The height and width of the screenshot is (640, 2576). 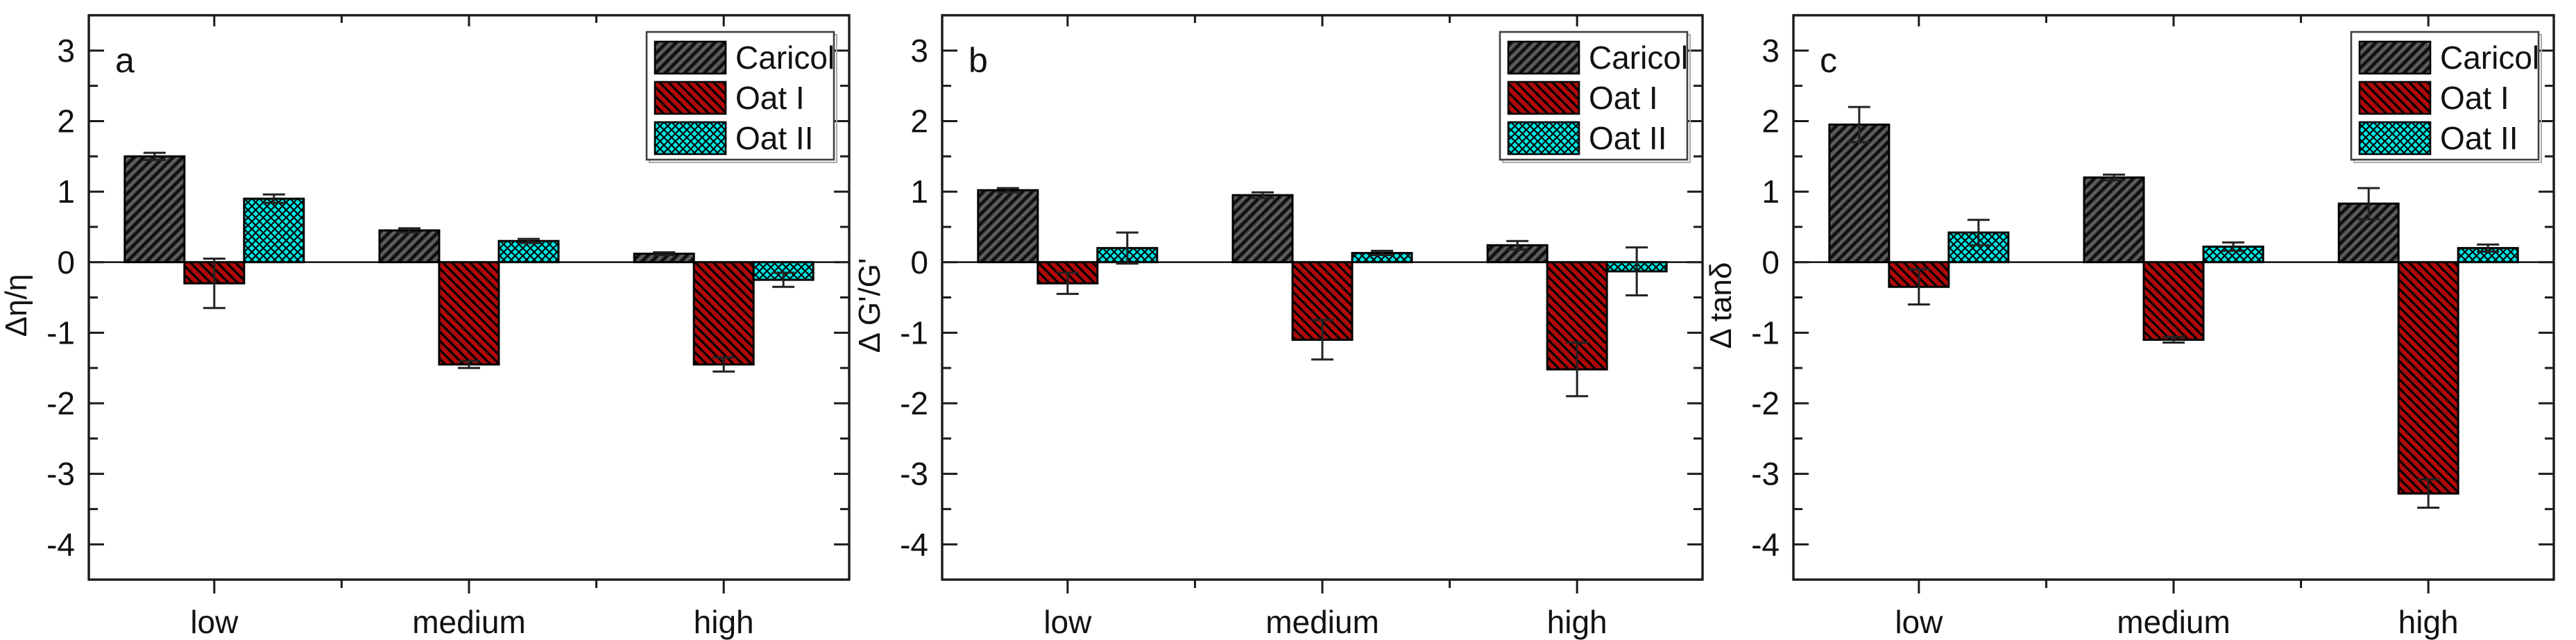 I want to click on panel-letter: b, so click(x=978, y=60).